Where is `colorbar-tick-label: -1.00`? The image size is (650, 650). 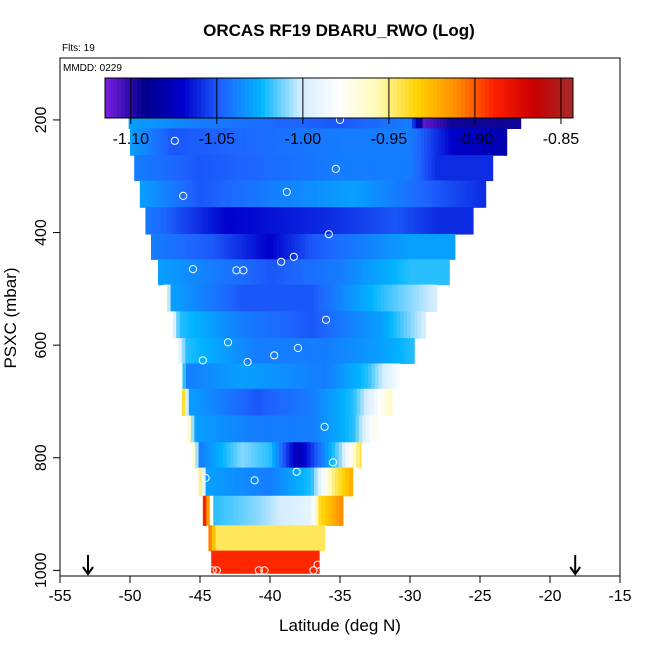 colorbar-tick-label: -1.00 is located at coordinates (303, 139).